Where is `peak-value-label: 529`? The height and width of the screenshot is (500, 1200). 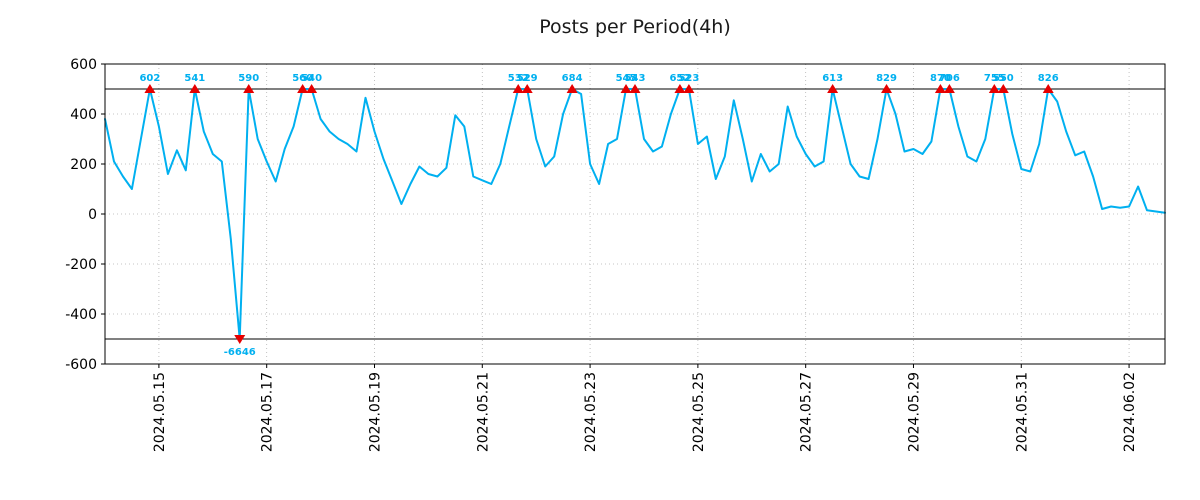
peak-value-label: 529 is located at coordinates (527, 78).